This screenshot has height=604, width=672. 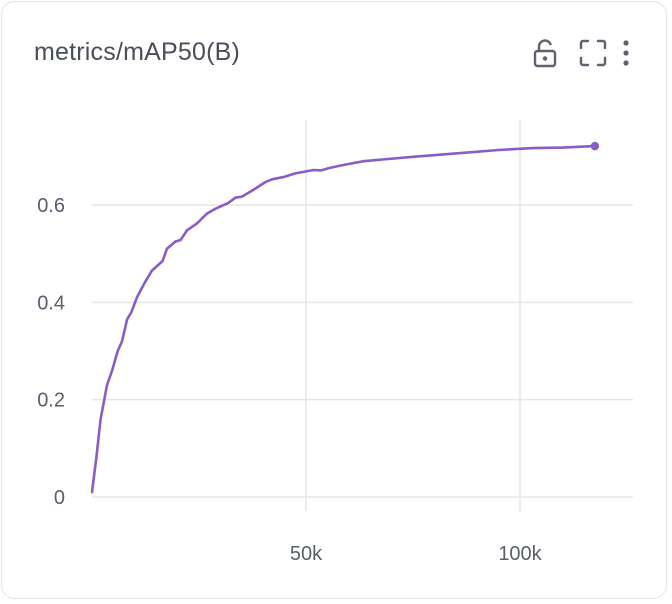 What do you see at coordinates (593, 53) in the screenshot?
I see `fullscreen-icon` at bounding box center [593, 53].